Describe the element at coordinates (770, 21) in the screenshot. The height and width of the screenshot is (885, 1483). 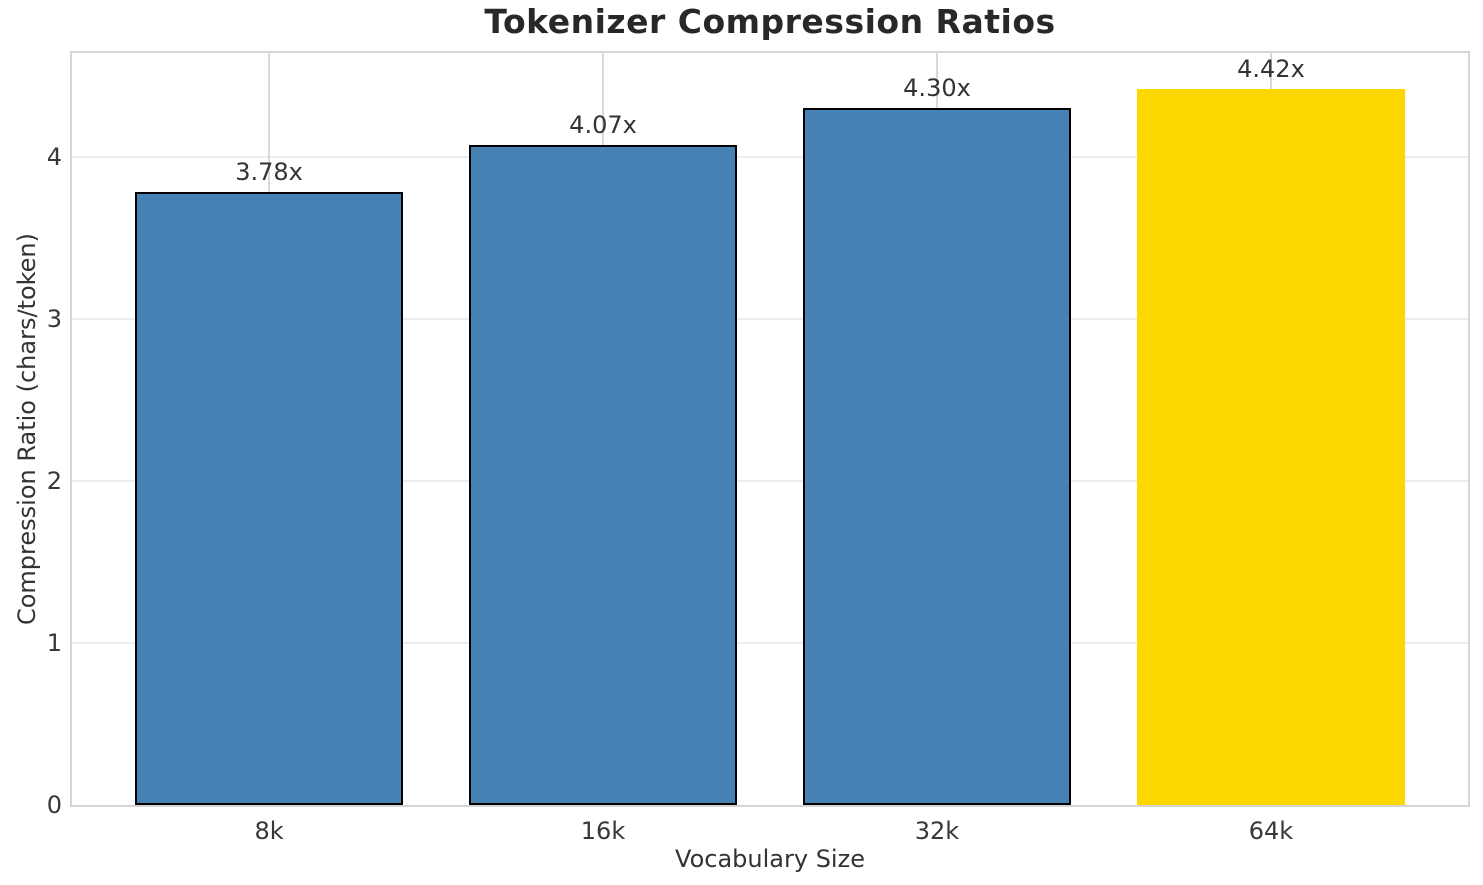
I see `chart-title: Tokenizer Compression Ratios` at that location.